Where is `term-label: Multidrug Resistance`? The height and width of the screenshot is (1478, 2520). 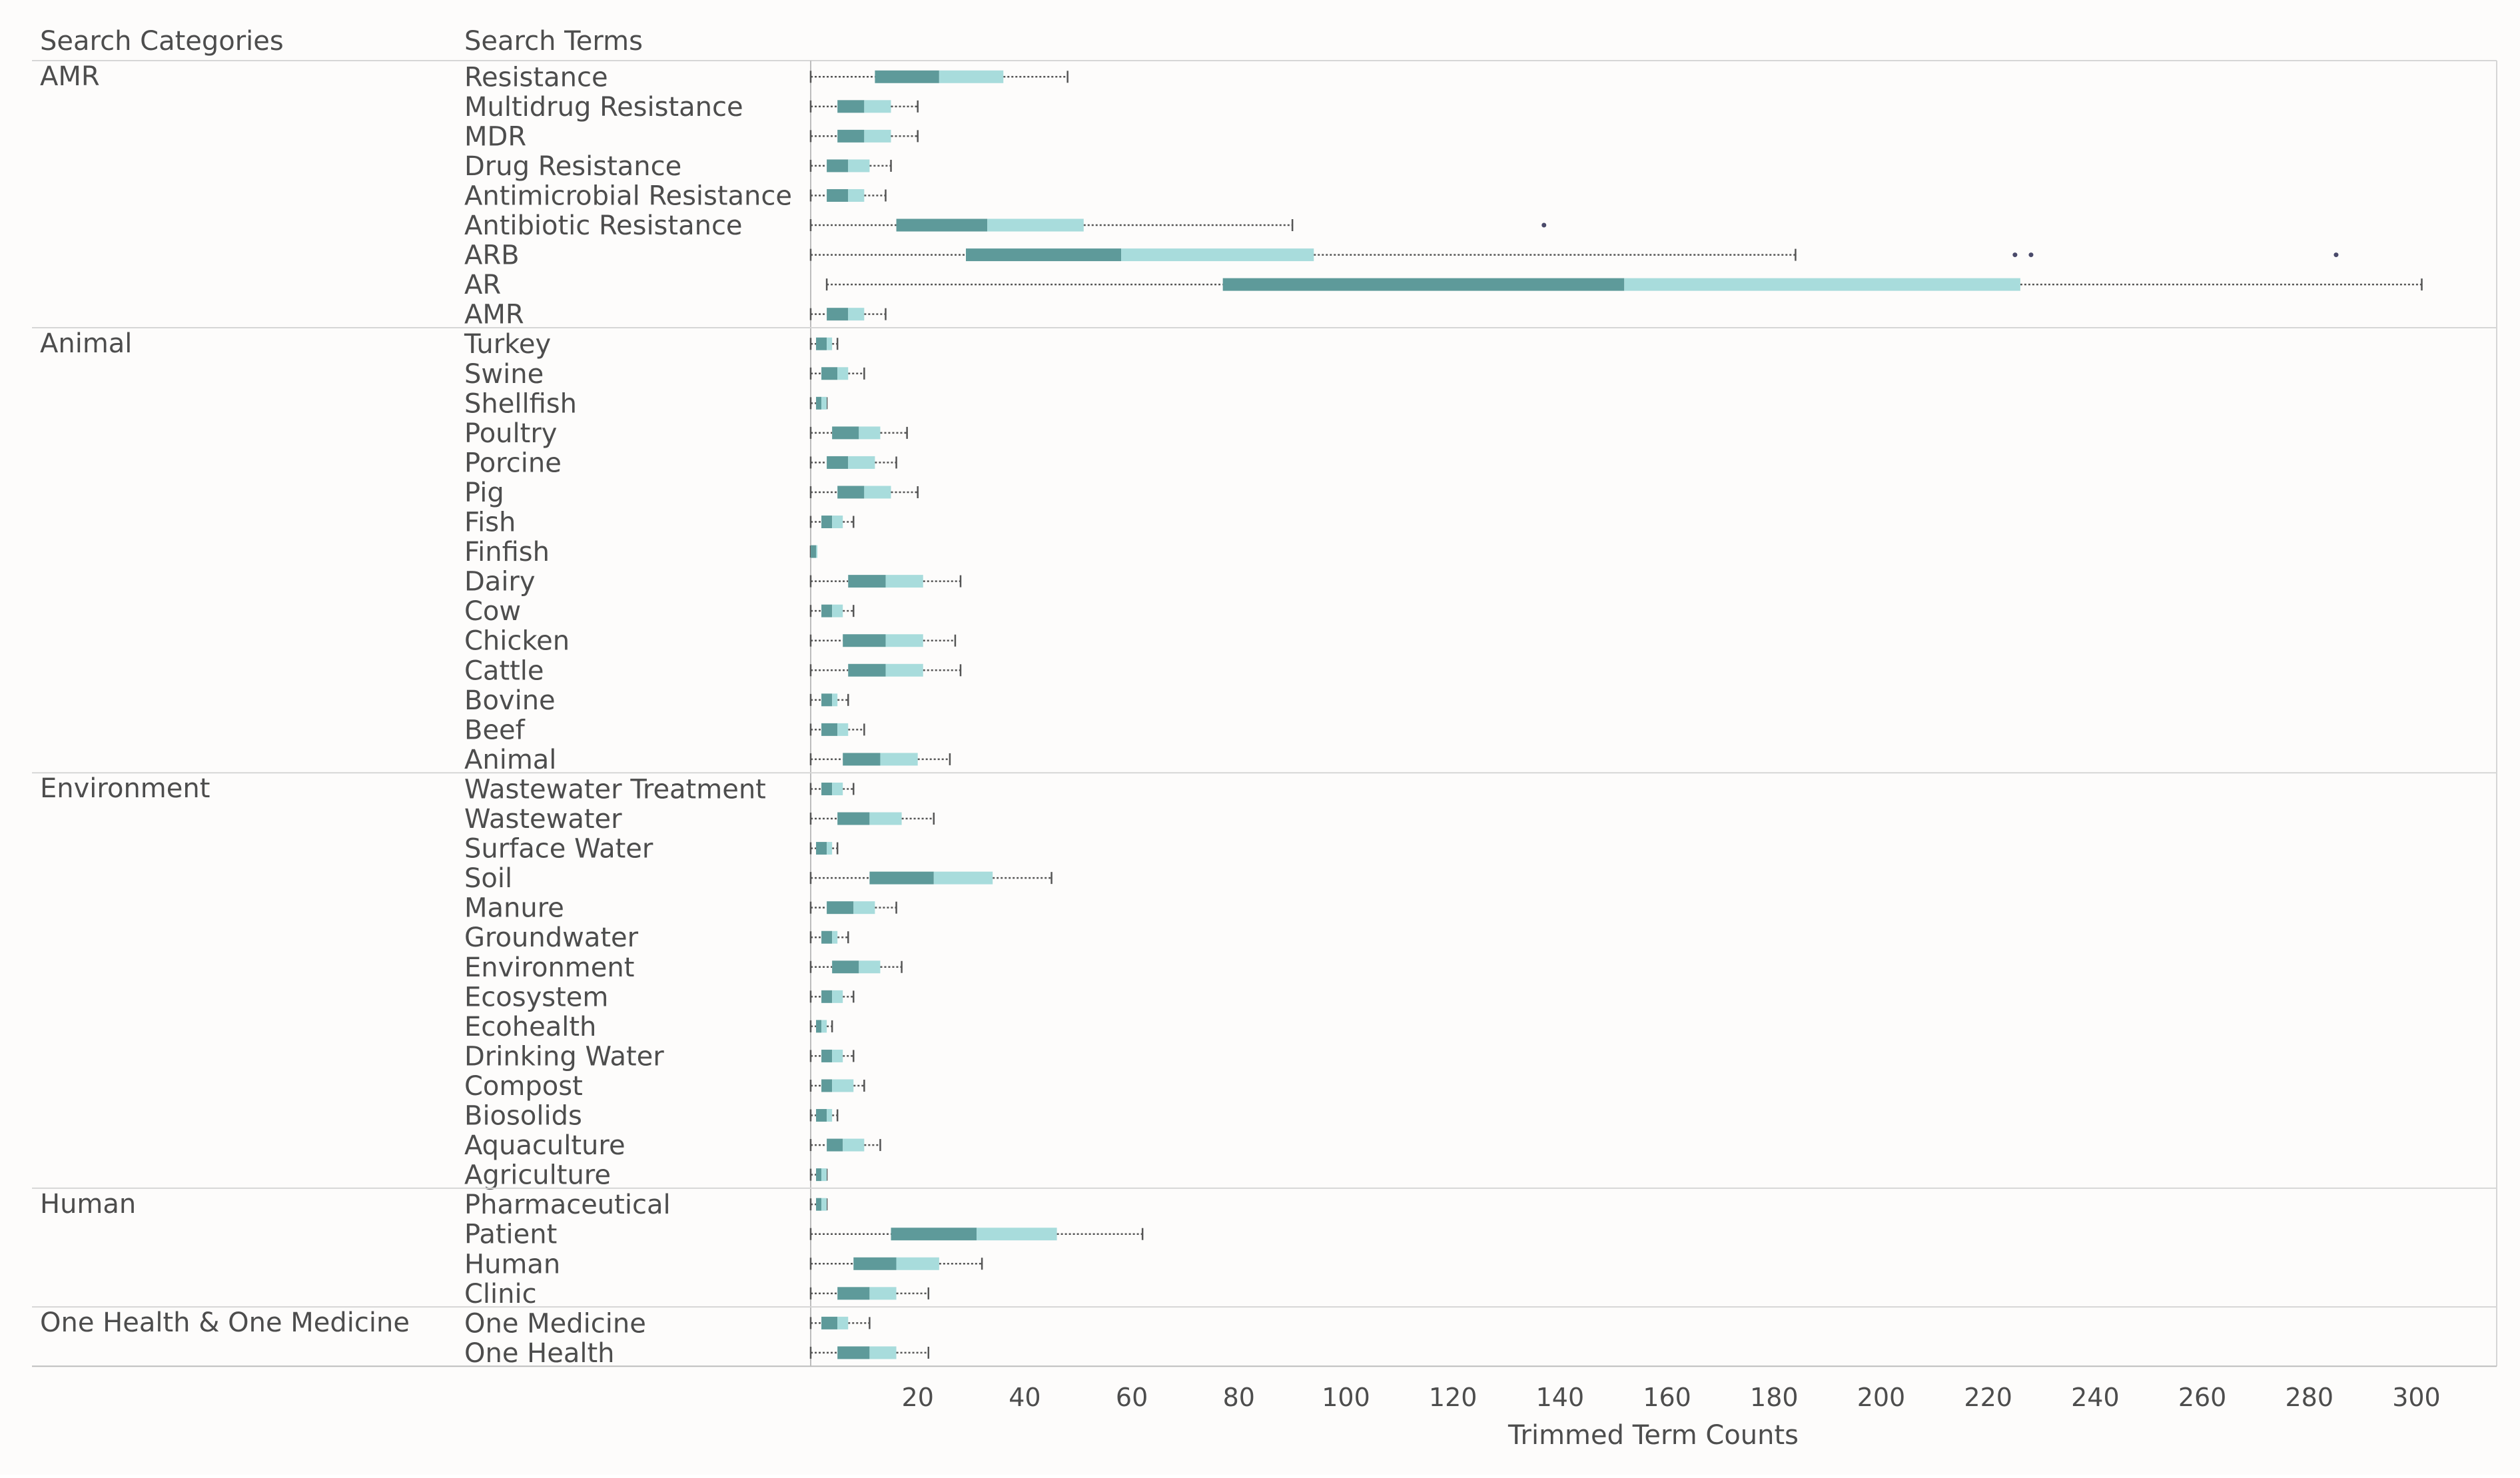
term-label: Multidrug Resistance is located at coordinates (603, 107).